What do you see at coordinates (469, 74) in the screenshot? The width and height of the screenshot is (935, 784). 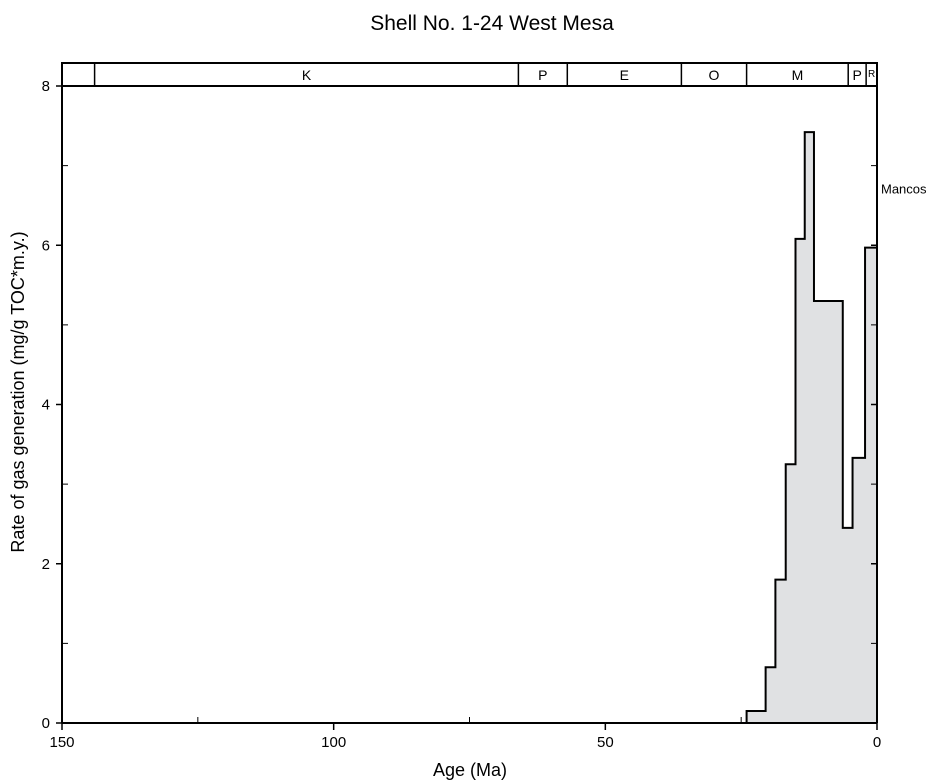 I see `period-bar-frame` at bounding box center [469, 74].